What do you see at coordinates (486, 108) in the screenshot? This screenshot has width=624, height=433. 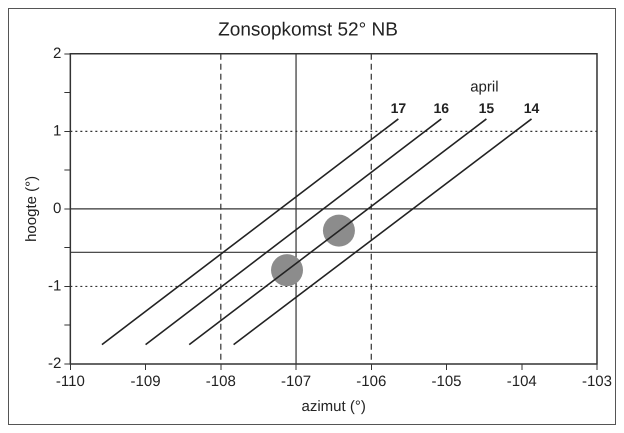 I see `series-label: 15` at bounding box center [486, 108].